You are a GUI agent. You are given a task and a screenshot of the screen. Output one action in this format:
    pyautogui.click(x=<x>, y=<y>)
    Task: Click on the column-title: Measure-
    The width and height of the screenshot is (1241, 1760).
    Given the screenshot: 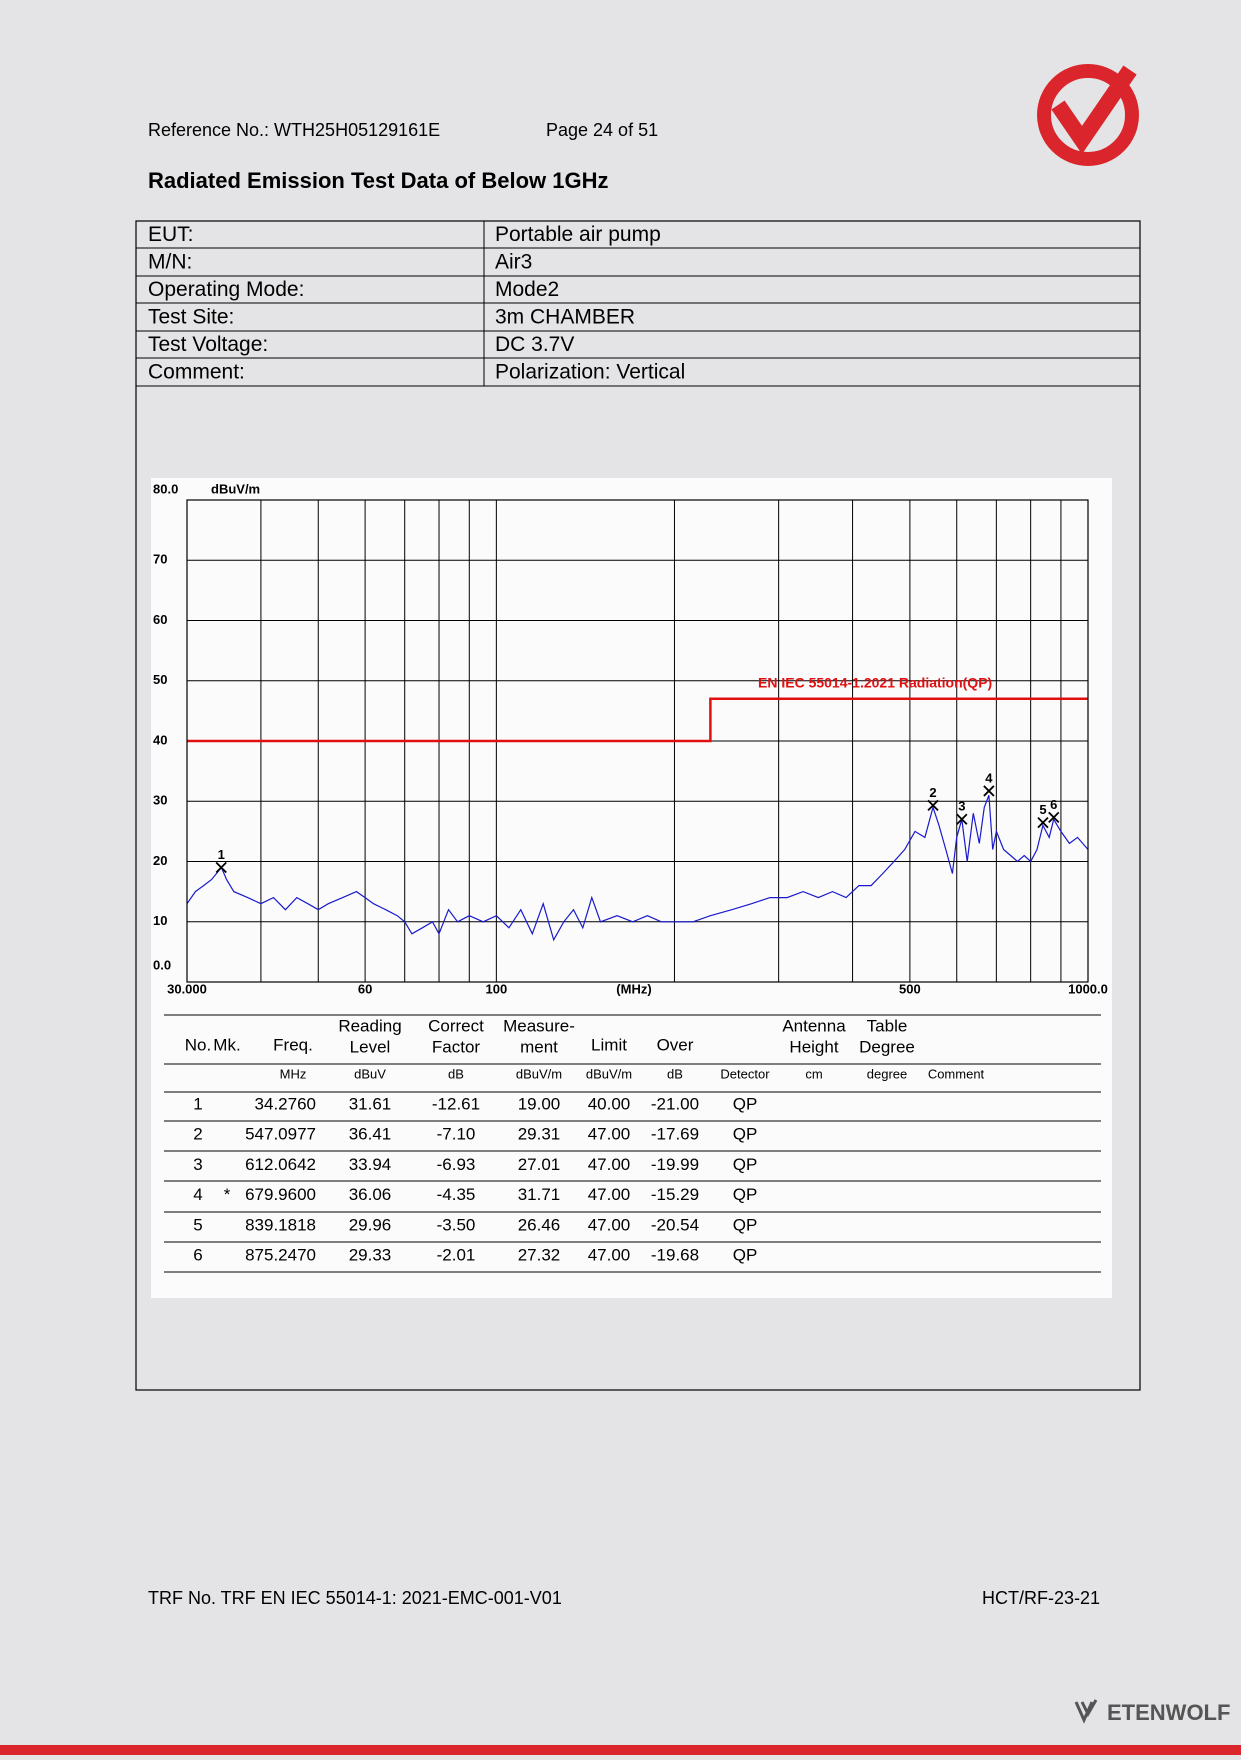 What is the action you would take?
    pyautogui.click(x=539, y=1025)
    